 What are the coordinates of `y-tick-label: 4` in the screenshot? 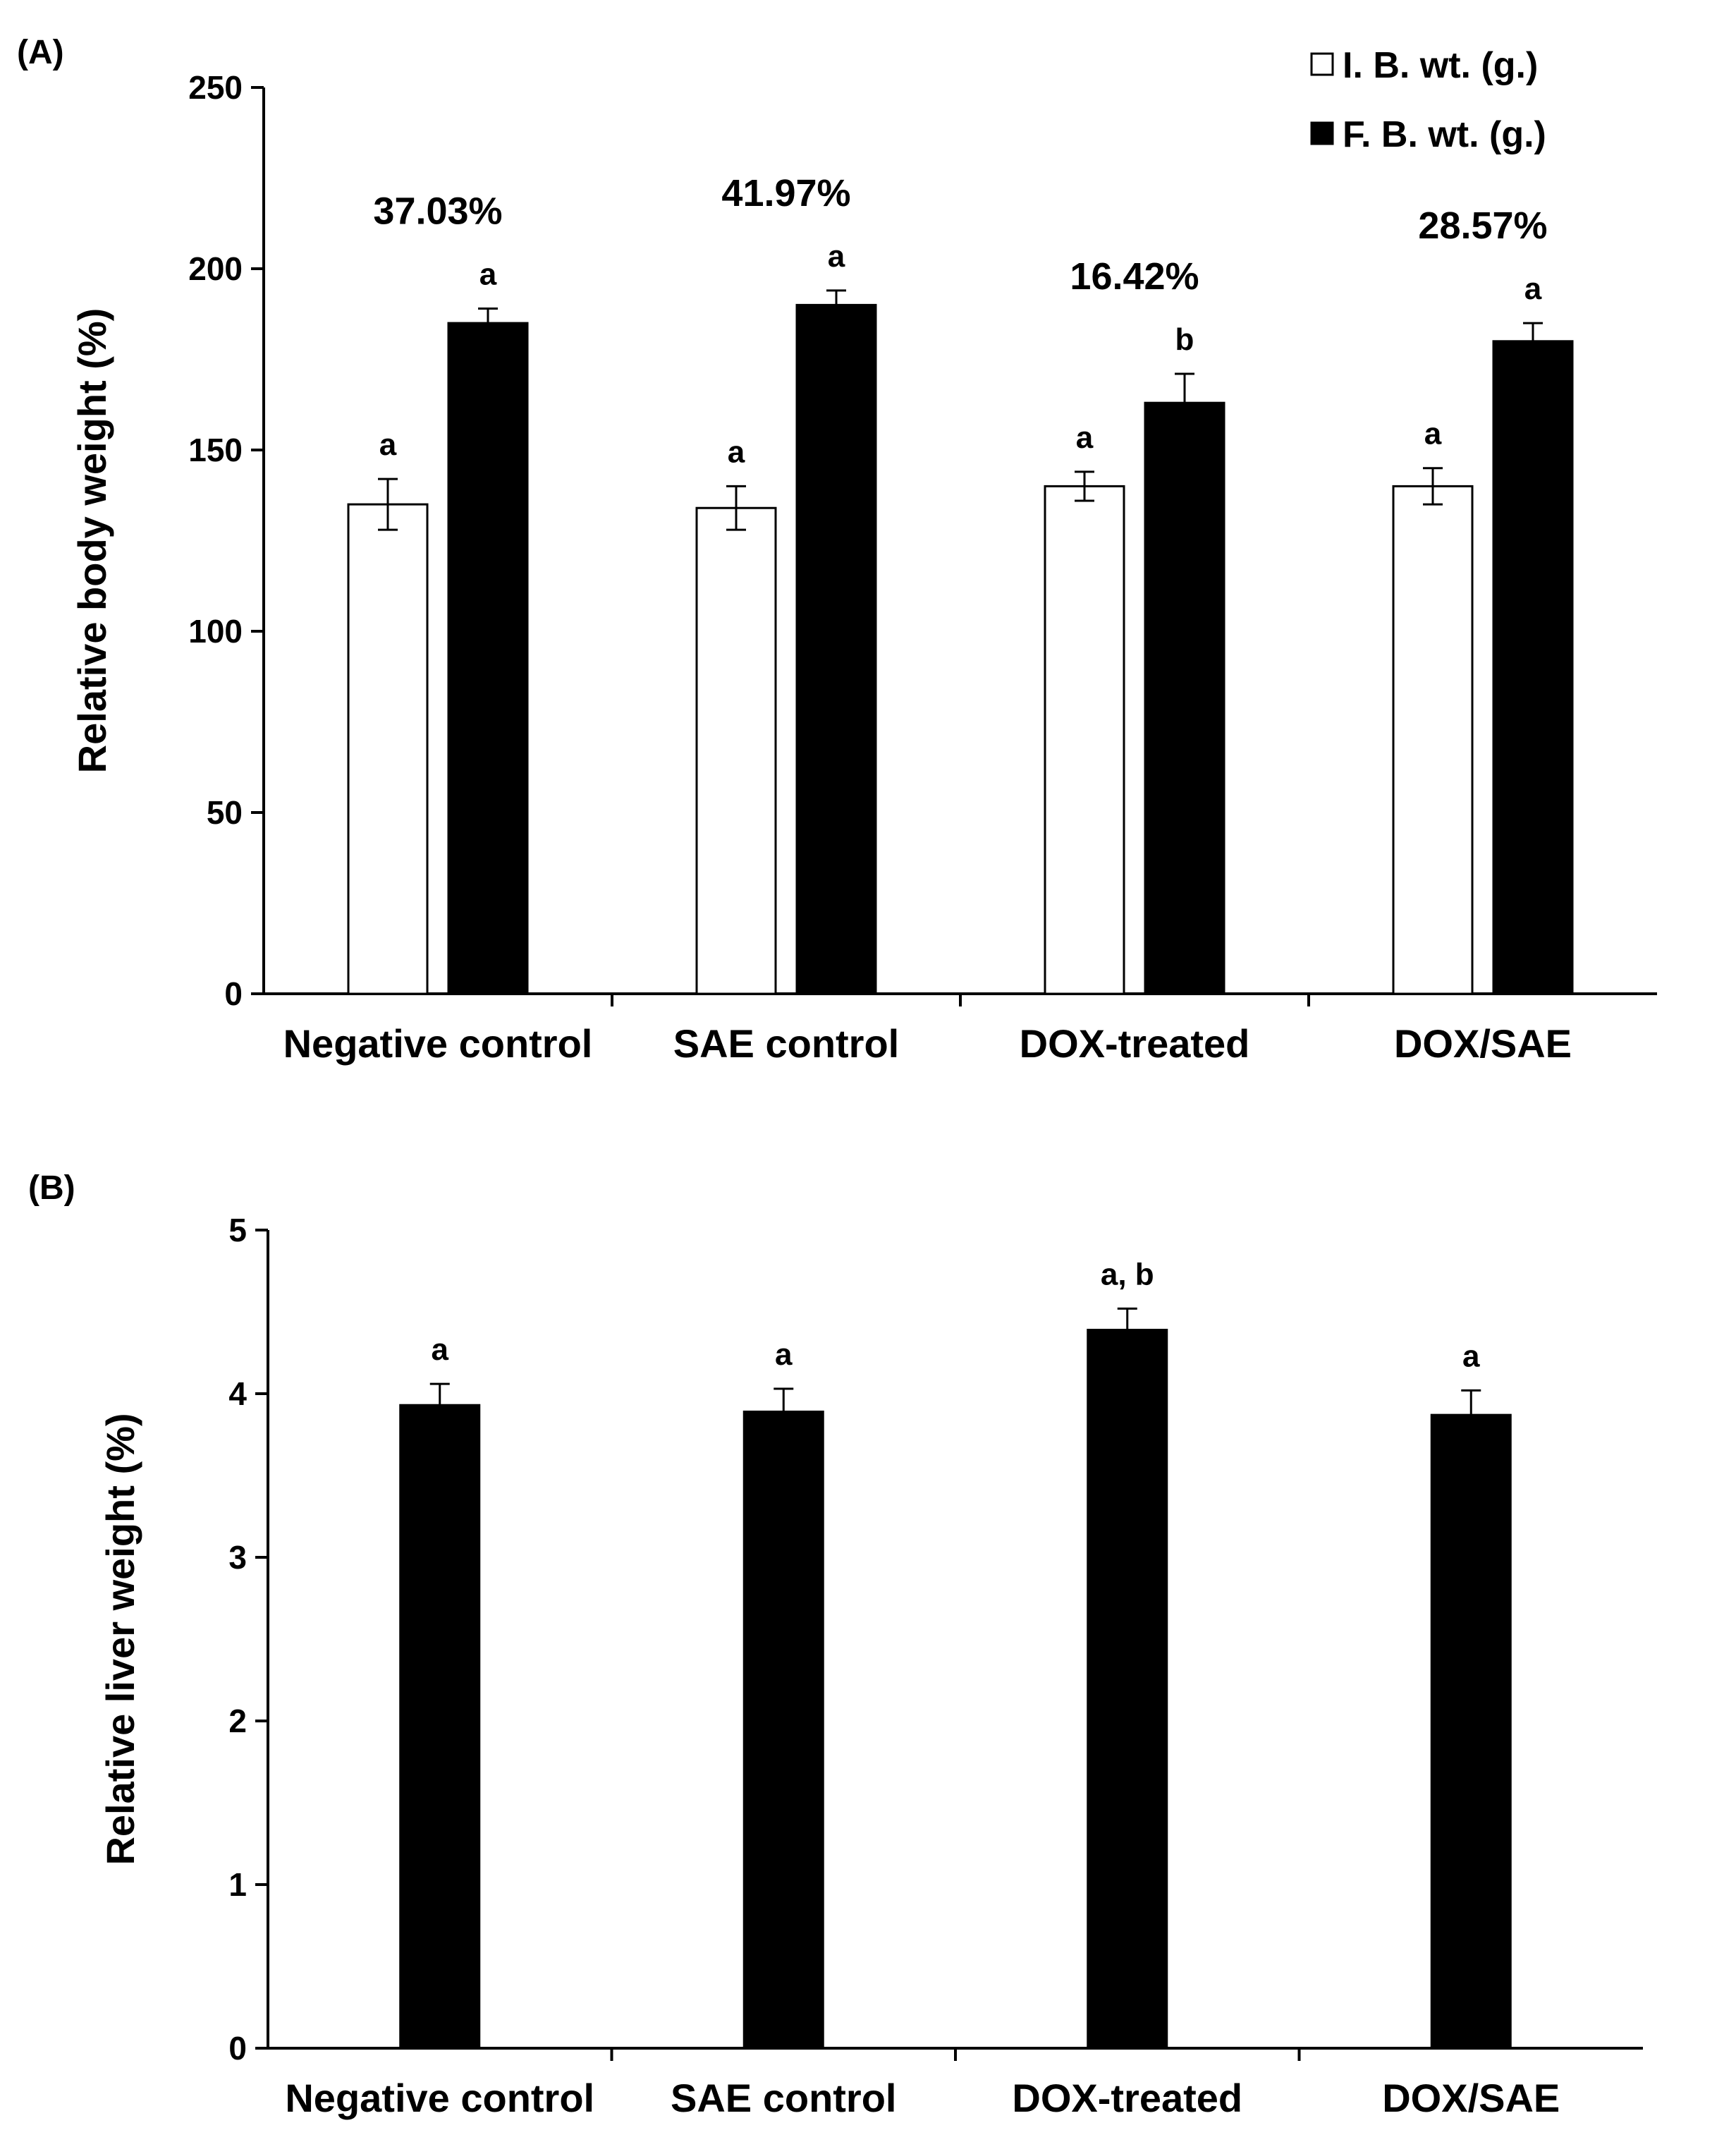 It's located at (238, 1393).